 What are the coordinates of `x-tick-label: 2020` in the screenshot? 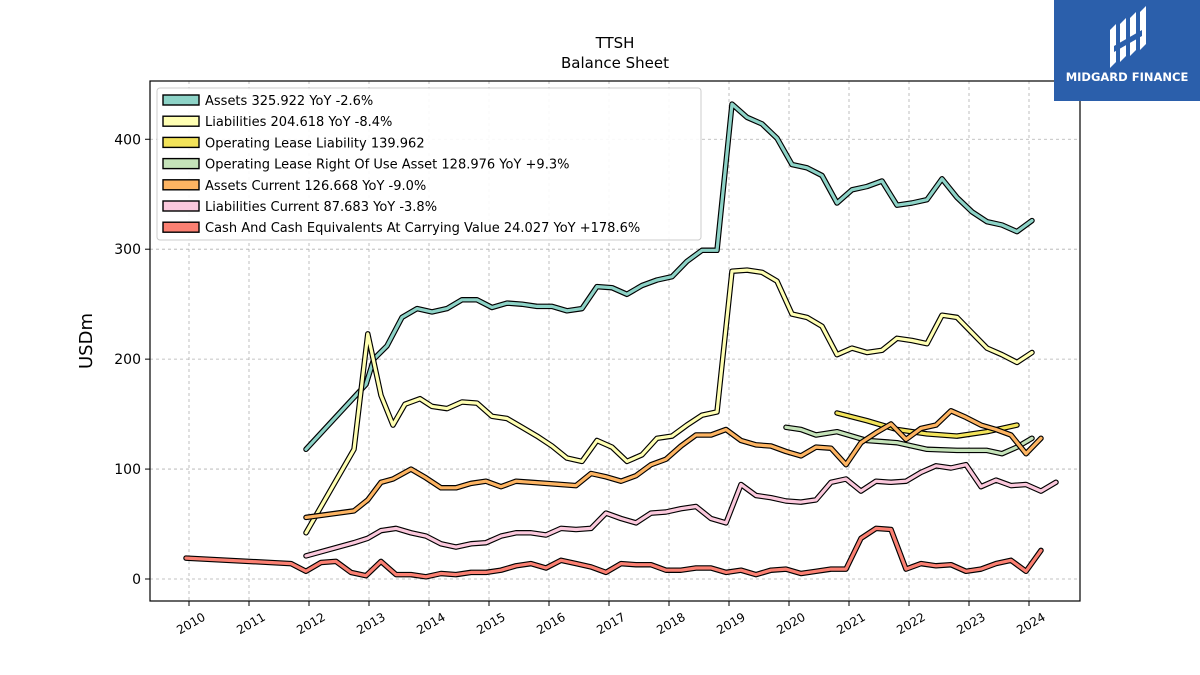 It's located at (790, 623).